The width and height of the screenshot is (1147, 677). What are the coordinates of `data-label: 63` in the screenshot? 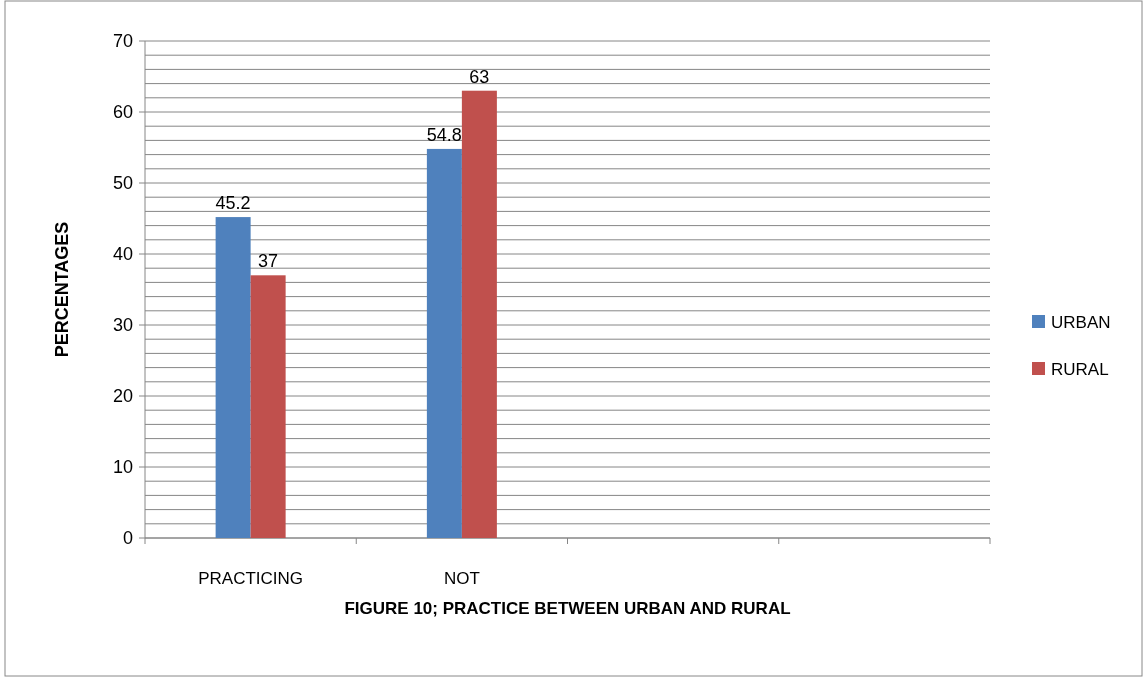 It's located at (479, 76).